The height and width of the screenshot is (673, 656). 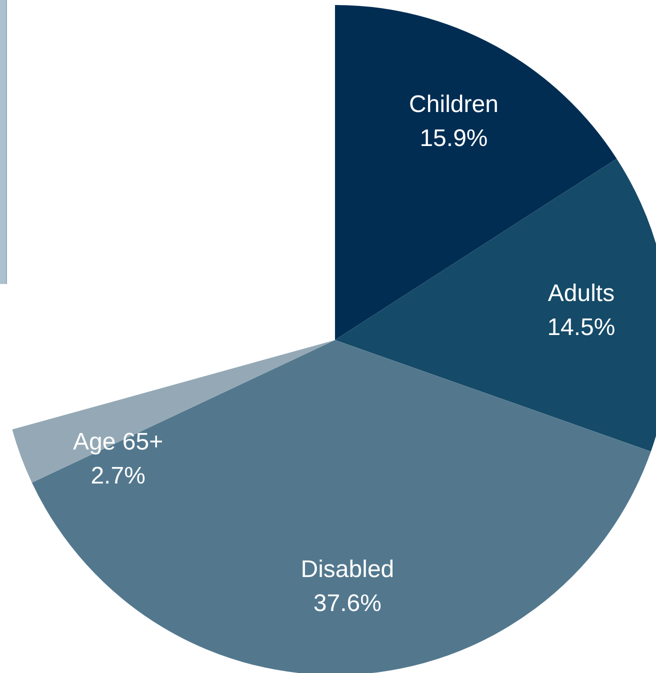 I want to click on slice-label: Adults, so click(x=581, y=293).